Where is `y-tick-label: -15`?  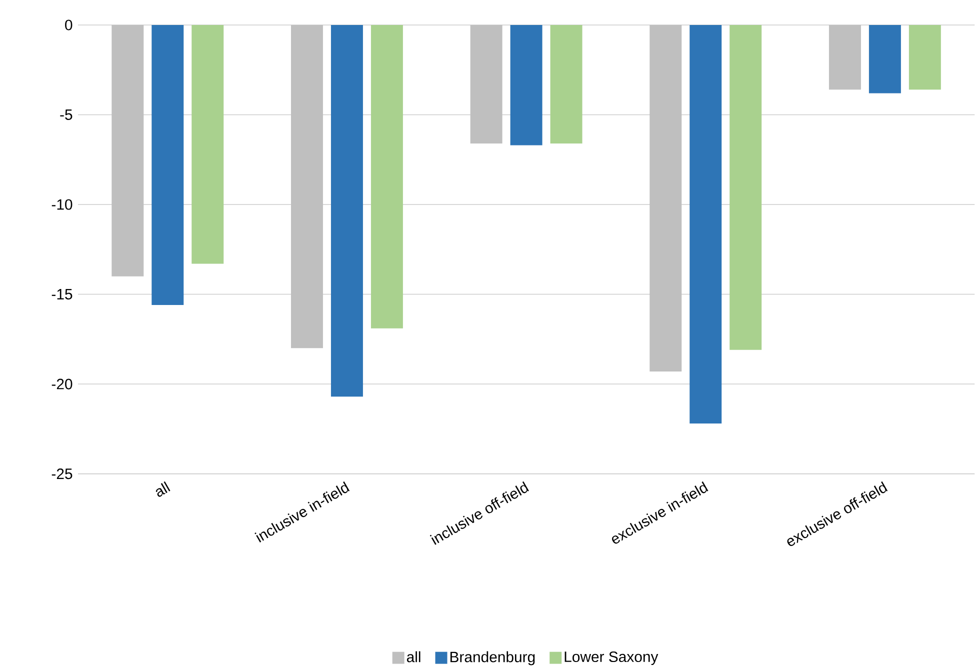 y-tick-label: -15 is located at coordinates (62, 294).